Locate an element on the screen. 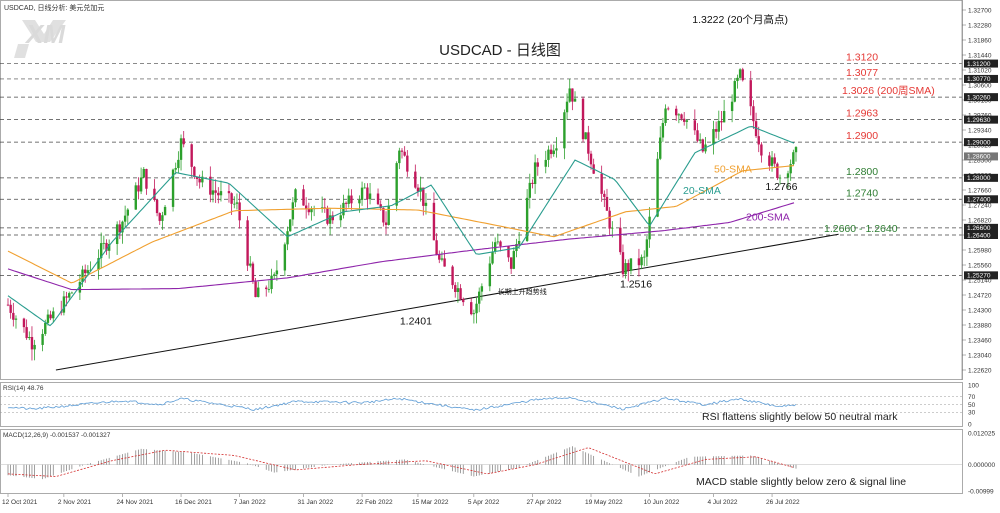 The image size is (1000, 513). rsi-tick-label: 0 is located at coordinates (970, 424).